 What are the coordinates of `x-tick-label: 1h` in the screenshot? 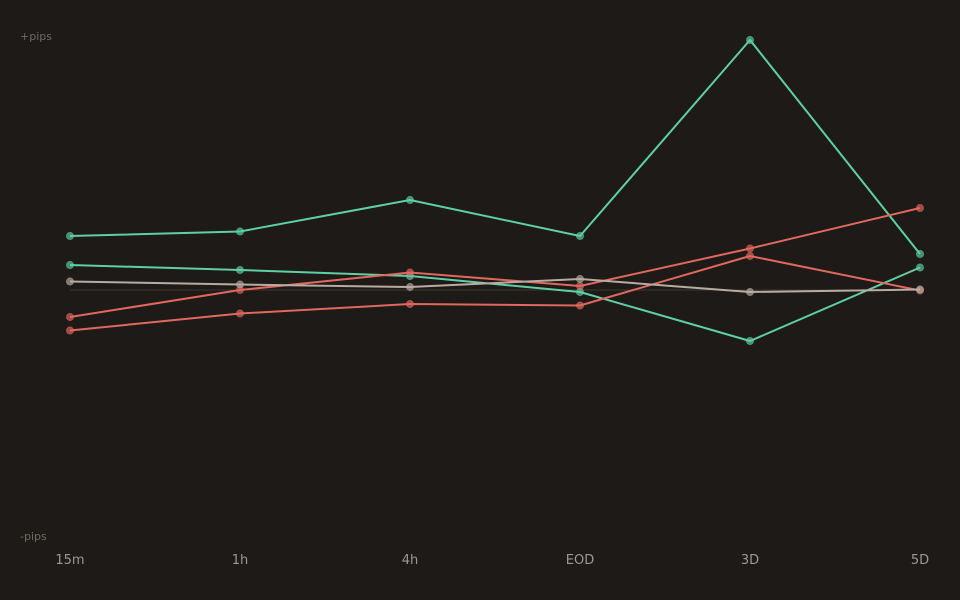 It's located at (240, 560).